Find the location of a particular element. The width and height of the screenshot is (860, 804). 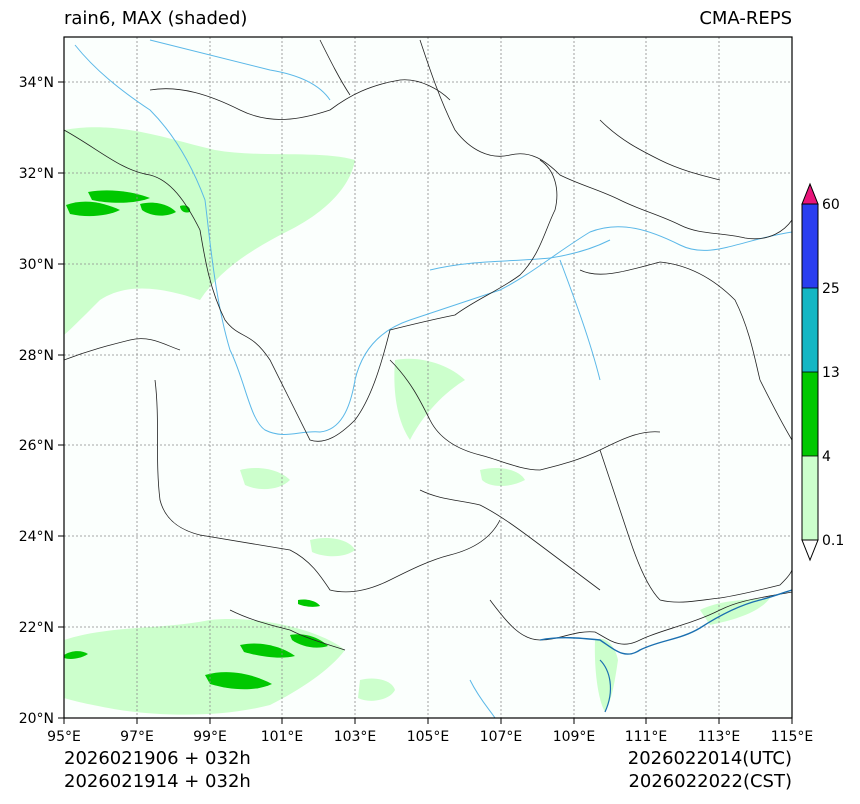

y-tick-label: 20°N is located at coordinates (36, 719).